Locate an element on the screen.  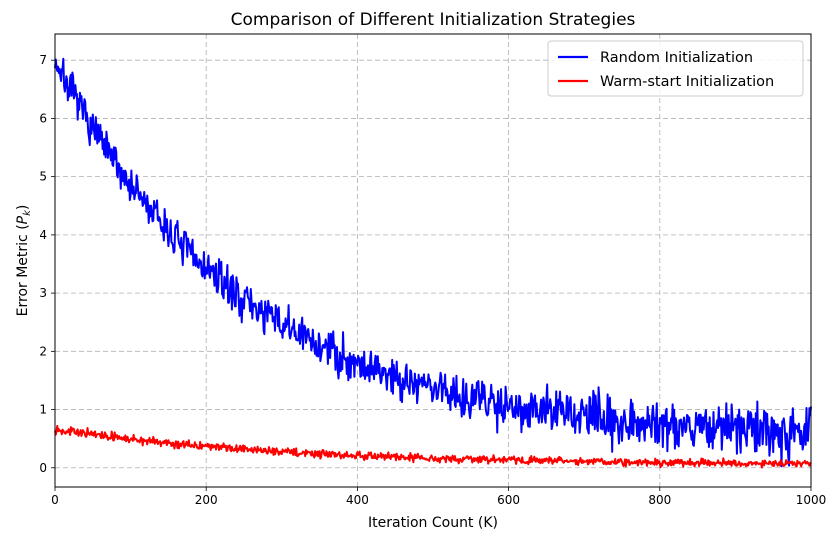
y-tick-label: 3 is located at coordinates (43, 293).